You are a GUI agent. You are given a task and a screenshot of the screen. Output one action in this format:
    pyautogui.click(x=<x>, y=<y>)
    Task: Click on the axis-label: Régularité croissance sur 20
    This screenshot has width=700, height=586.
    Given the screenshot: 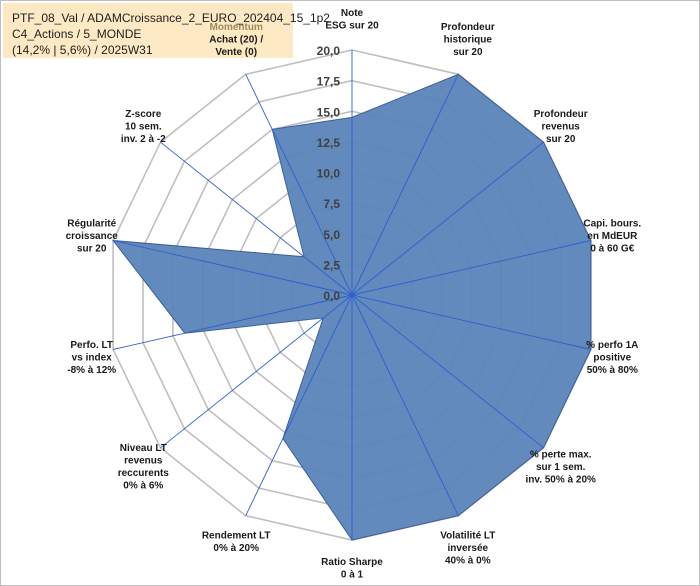 What is the action you would take?
    pyautogui.click(x=92, y=237)
    